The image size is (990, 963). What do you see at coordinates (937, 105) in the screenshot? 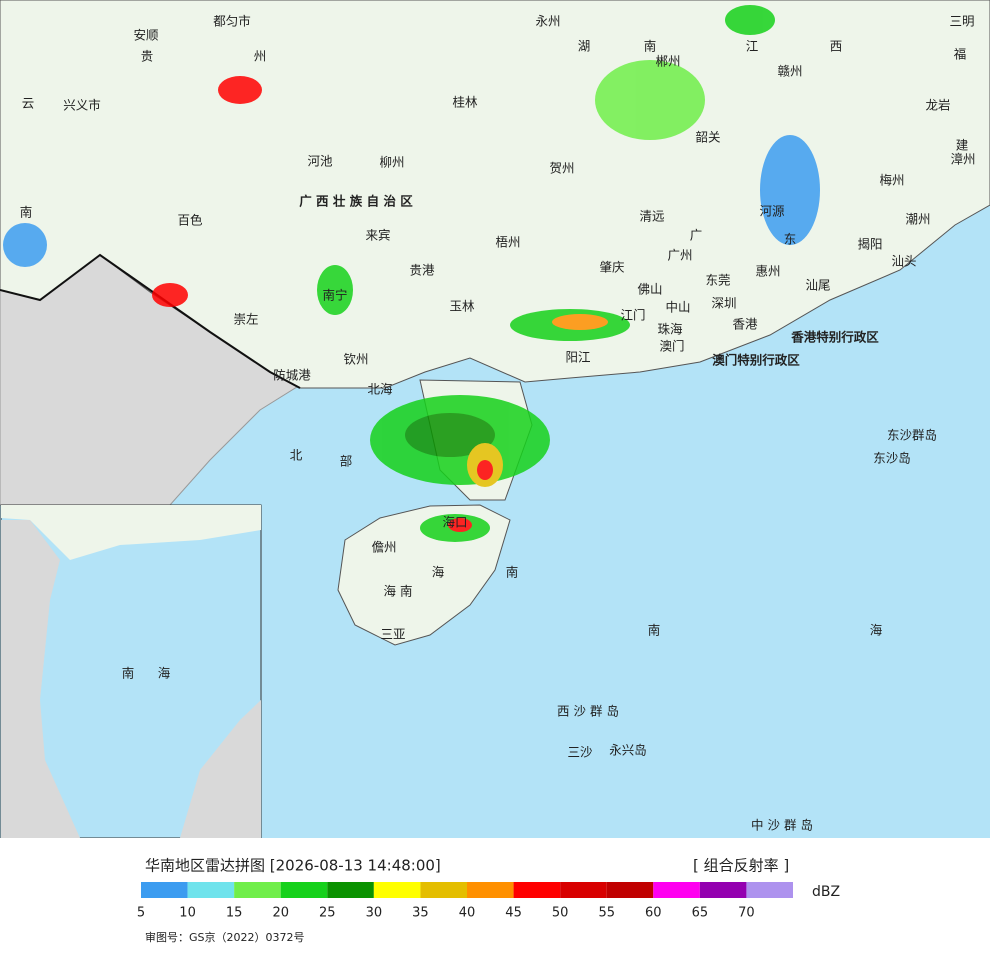
I see `place-label: 龙岩` at bounding box center [937, 105].